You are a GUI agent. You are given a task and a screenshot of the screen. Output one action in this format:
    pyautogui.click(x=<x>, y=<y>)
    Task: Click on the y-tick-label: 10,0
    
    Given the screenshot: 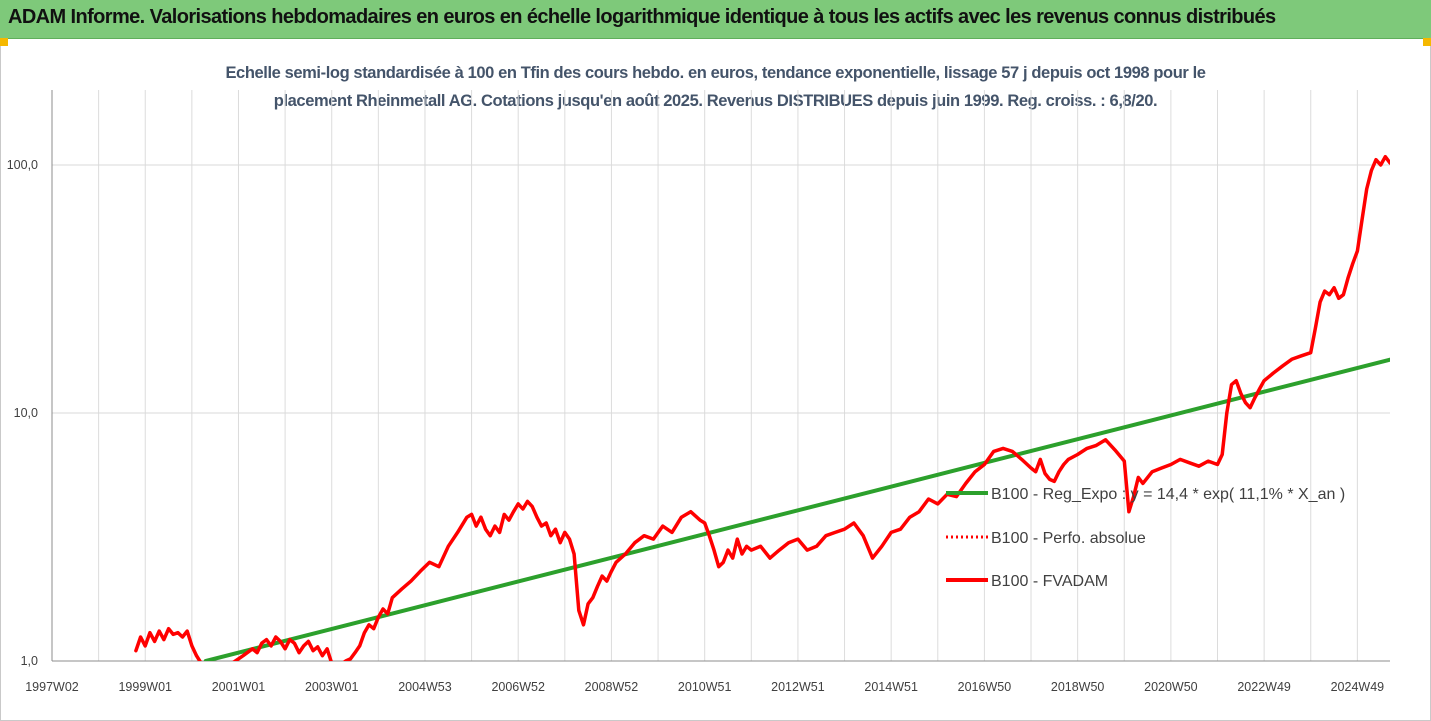 What is the action you would take?
    pyautogui.click(x=26, y=413)
    